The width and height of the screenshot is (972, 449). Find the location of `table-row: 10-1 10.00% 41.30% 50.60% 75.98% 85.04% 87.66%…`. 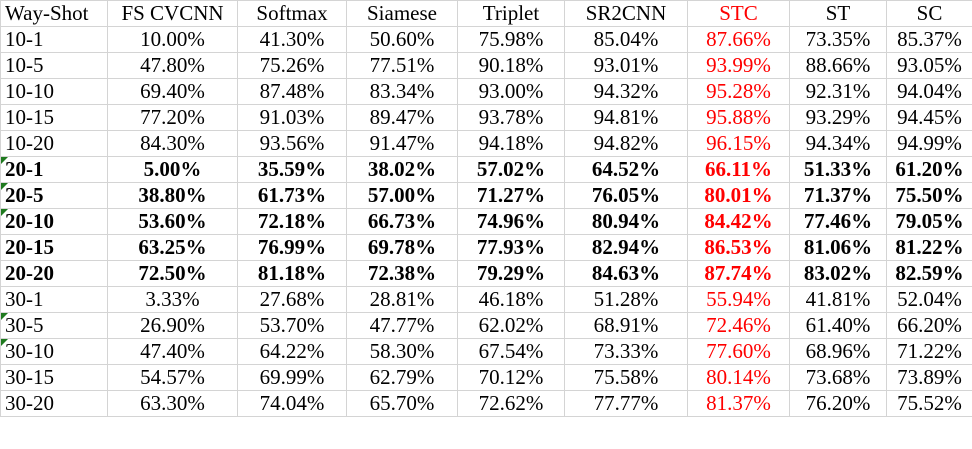

table-row: 10-1 10.00% 41.30% 50.60% 75.98% 85.04% 87.66%… is located at coordinates (486, 39).